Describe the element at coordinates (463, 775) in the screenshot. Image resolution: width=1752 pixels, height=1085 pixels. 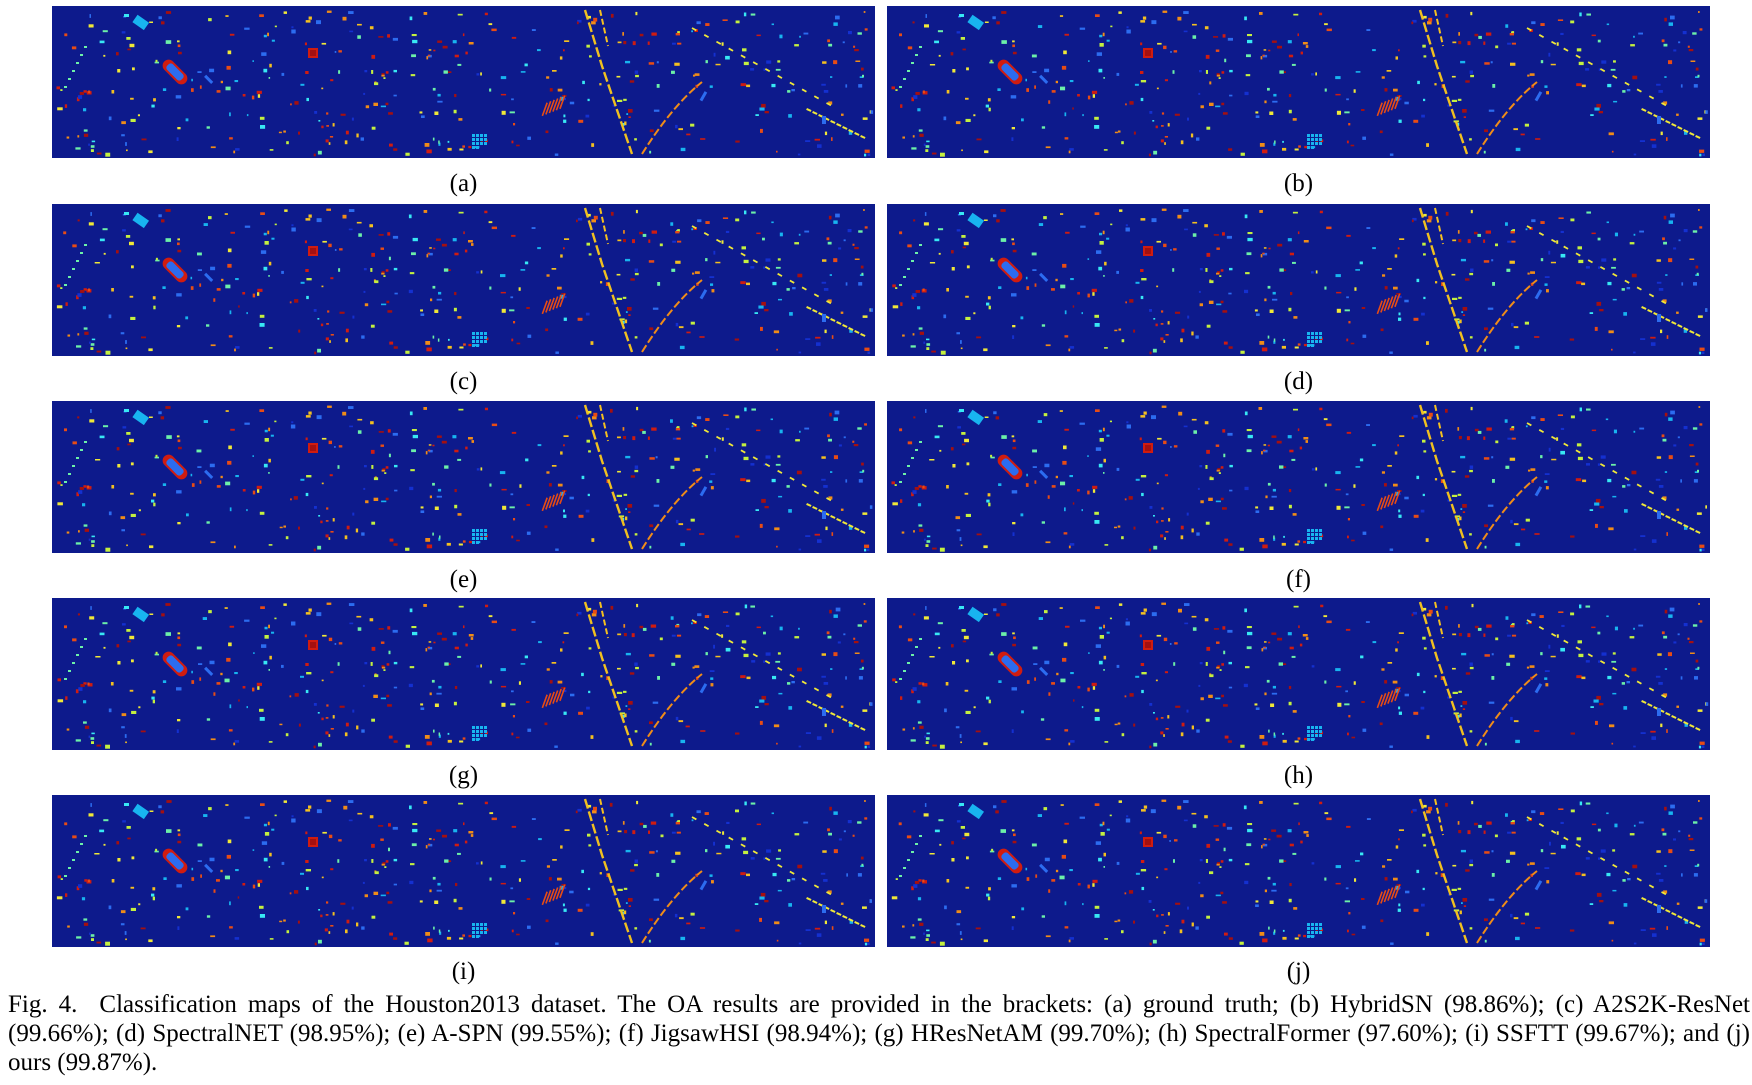
I see `panel-label-g: (g)` at that location.